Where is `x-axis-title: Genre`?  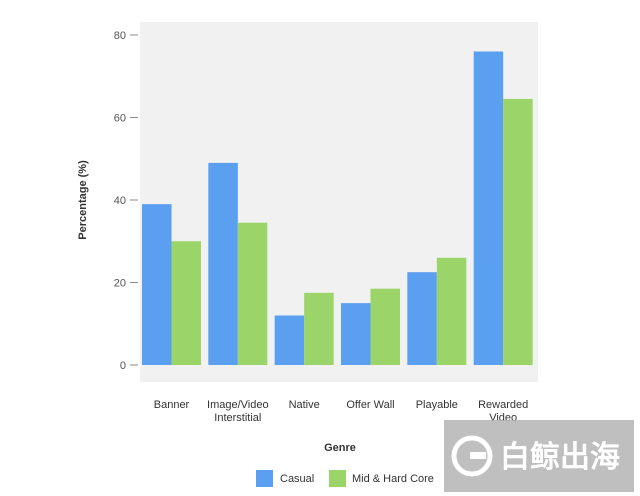
x-axis-title: Genre is located at coordinates (340, 448).